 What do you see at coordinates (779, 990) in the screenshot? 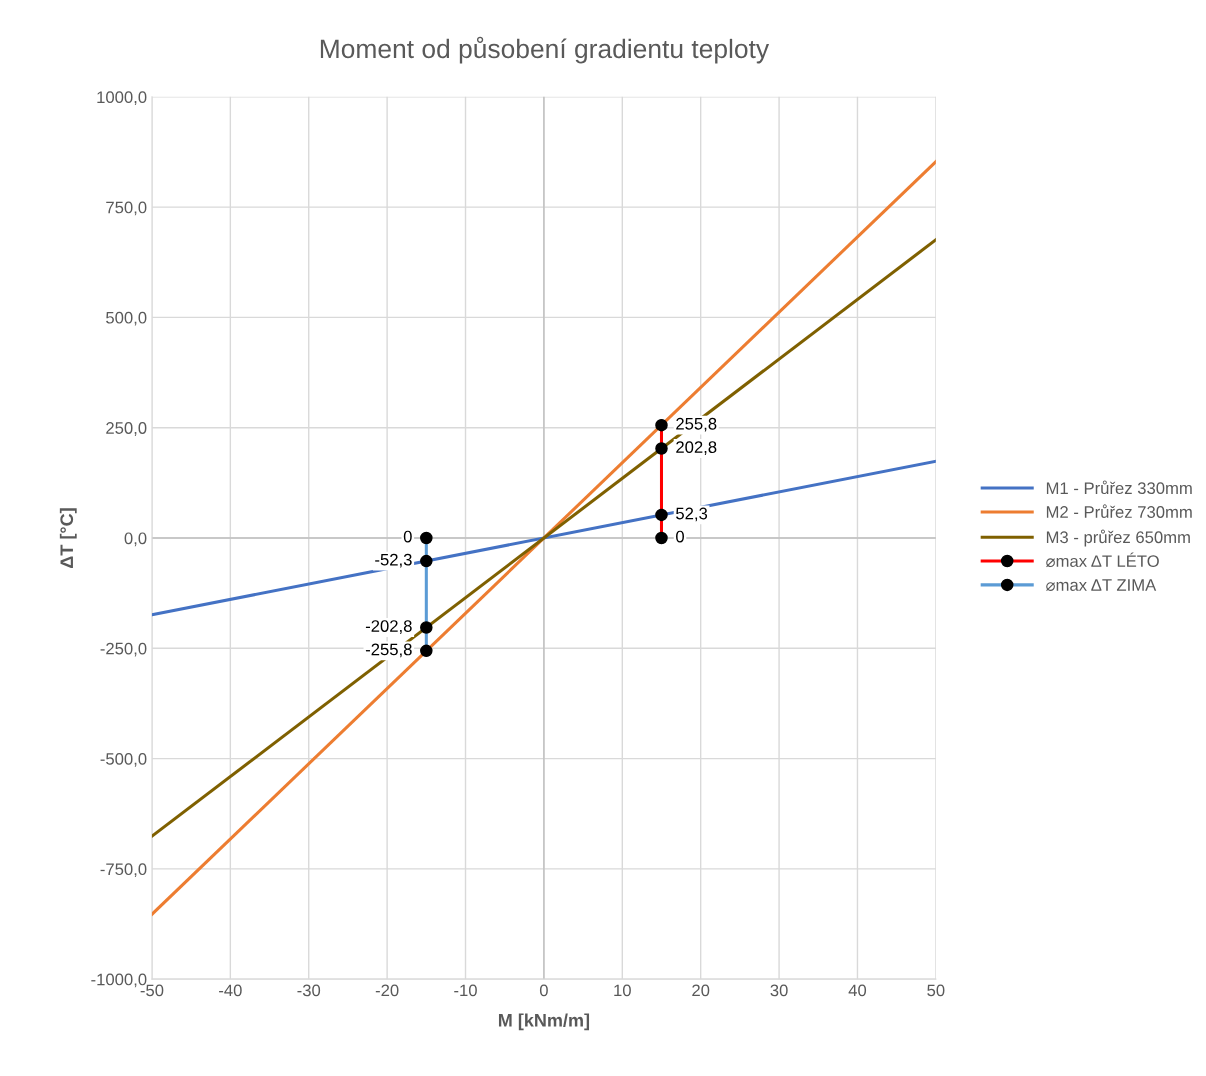
I see `x-tick-label: 30` at bounding box center [779, 990].